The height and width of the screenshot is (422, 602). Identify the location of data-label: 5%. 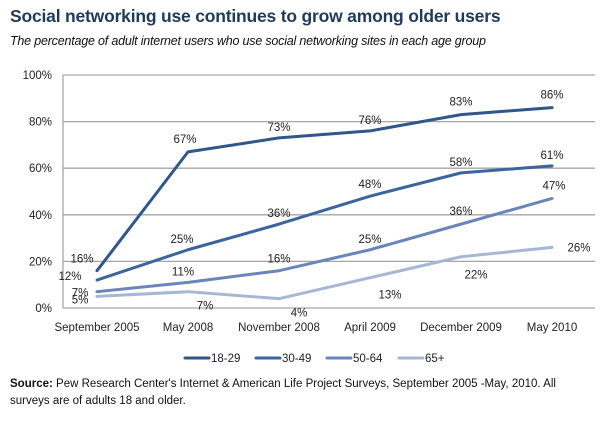
(80, 300).